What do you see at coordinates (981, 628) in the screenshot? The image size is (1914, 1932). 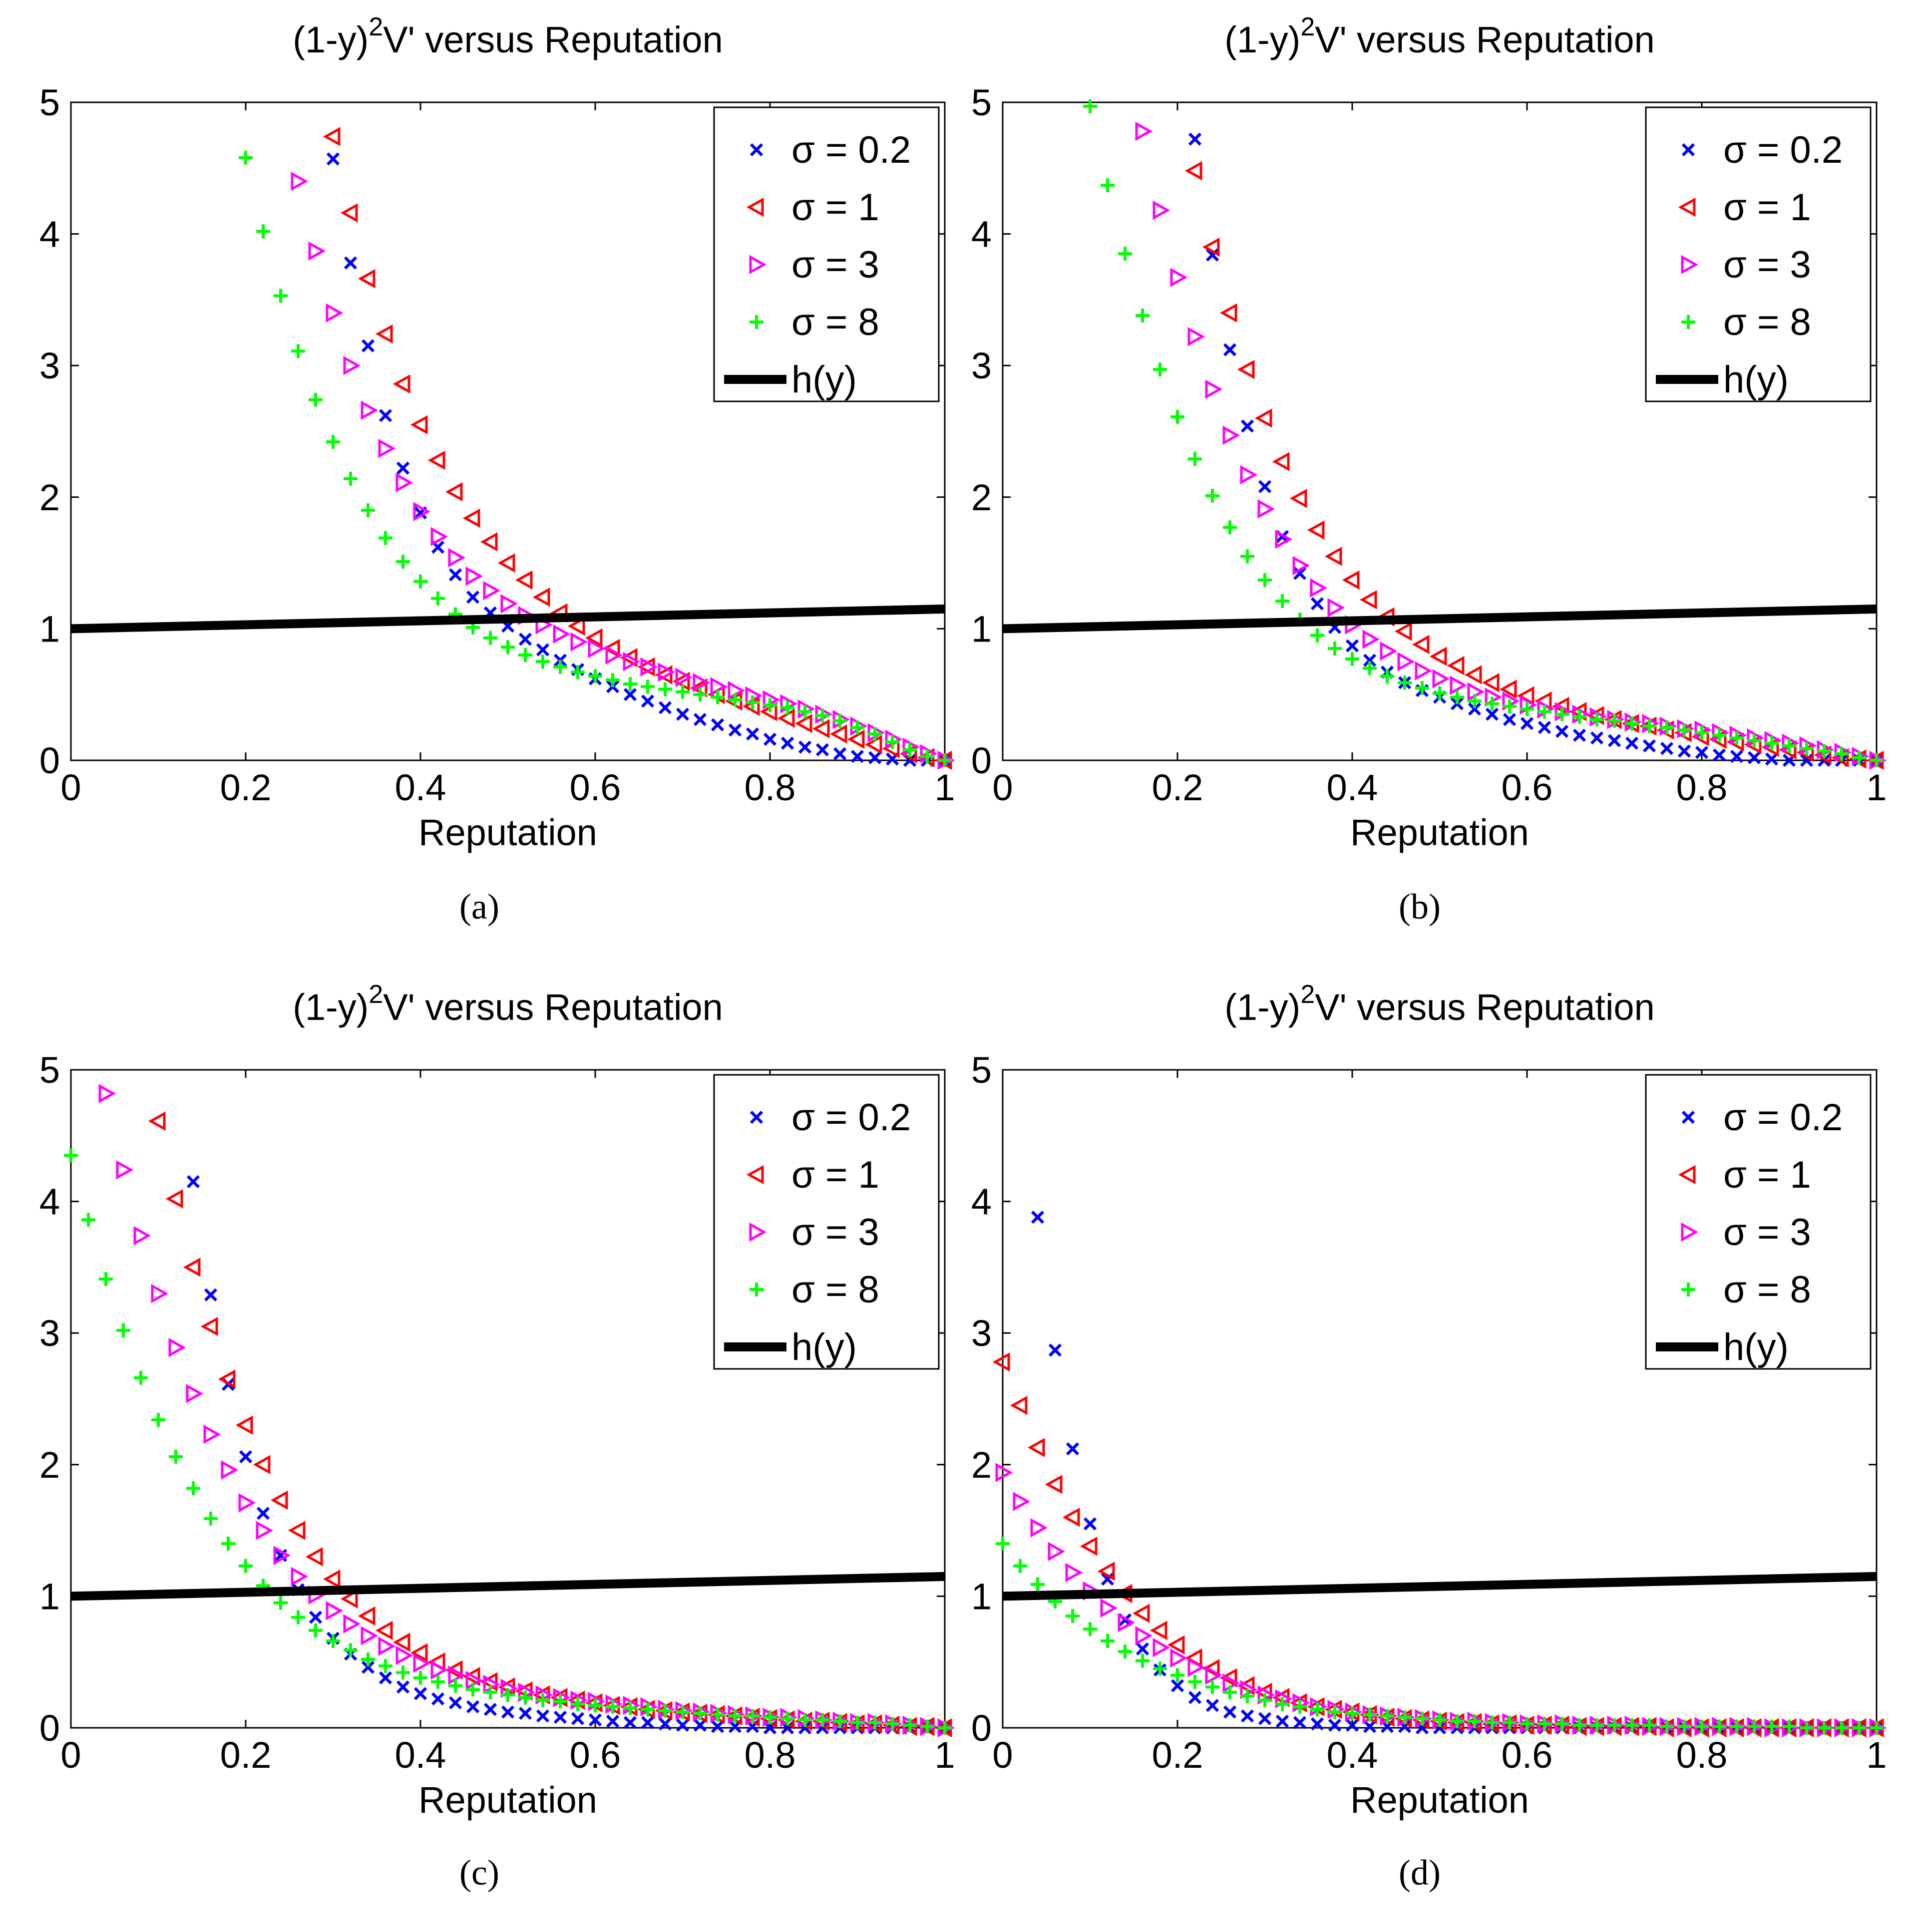 I see `y-tick-label: 1` at bounding box center [981, 628].